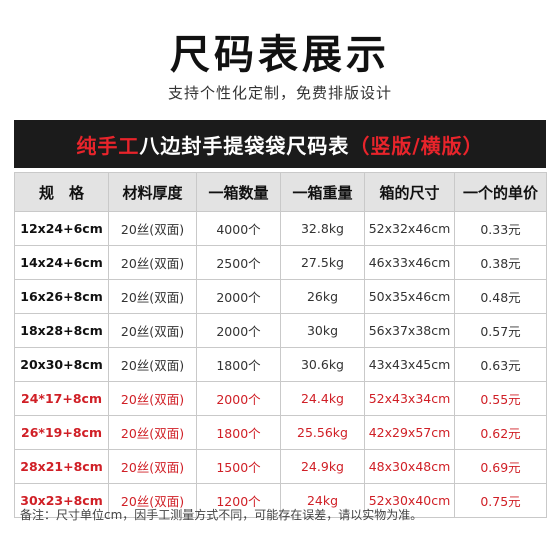 The image size is (560, 560). Describe the element at coordinates (238, 228) in the screenshot. I see `cell-qty: 4000个` at that location.